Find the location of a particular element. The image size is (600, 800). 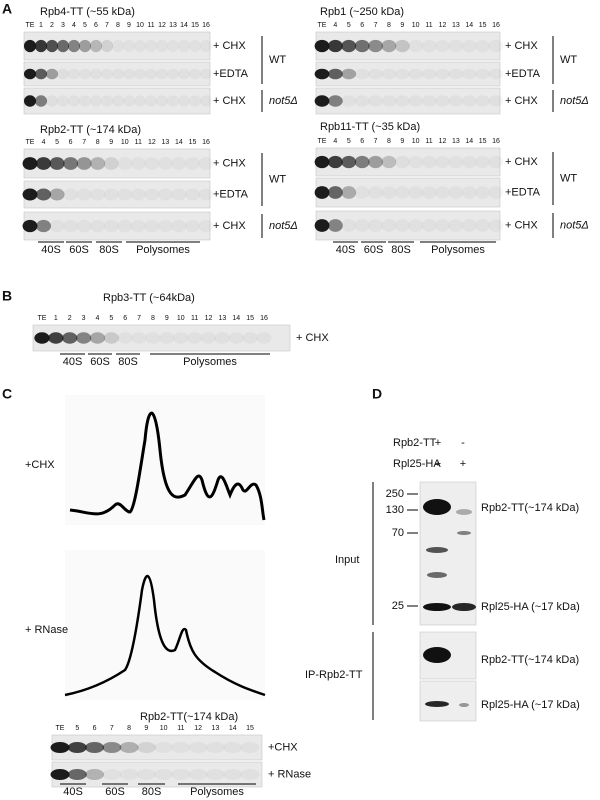

lane-number: 7 is located at coordinates (112, 728).